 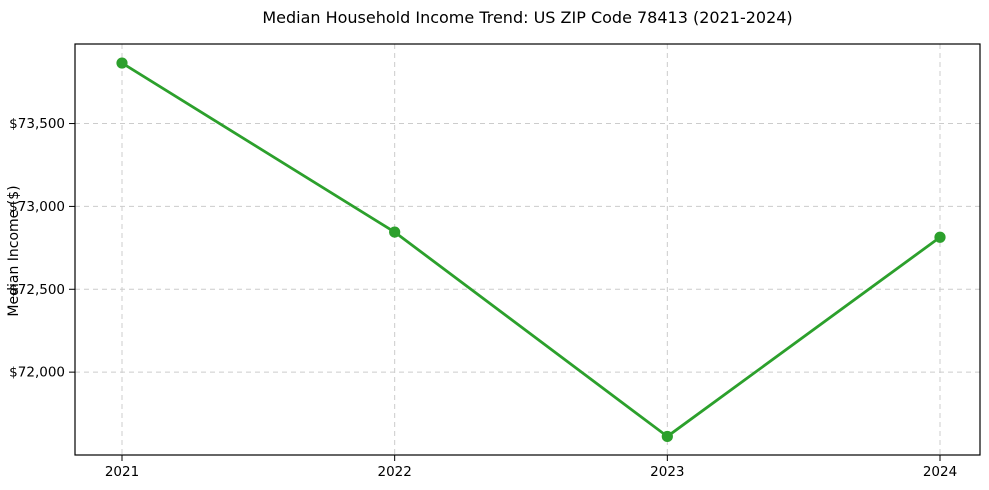 What do you see at coordinates (37, 207) in the screenshot?
I see `y-tick-label: $73,000` at bounding box center [37, 207].